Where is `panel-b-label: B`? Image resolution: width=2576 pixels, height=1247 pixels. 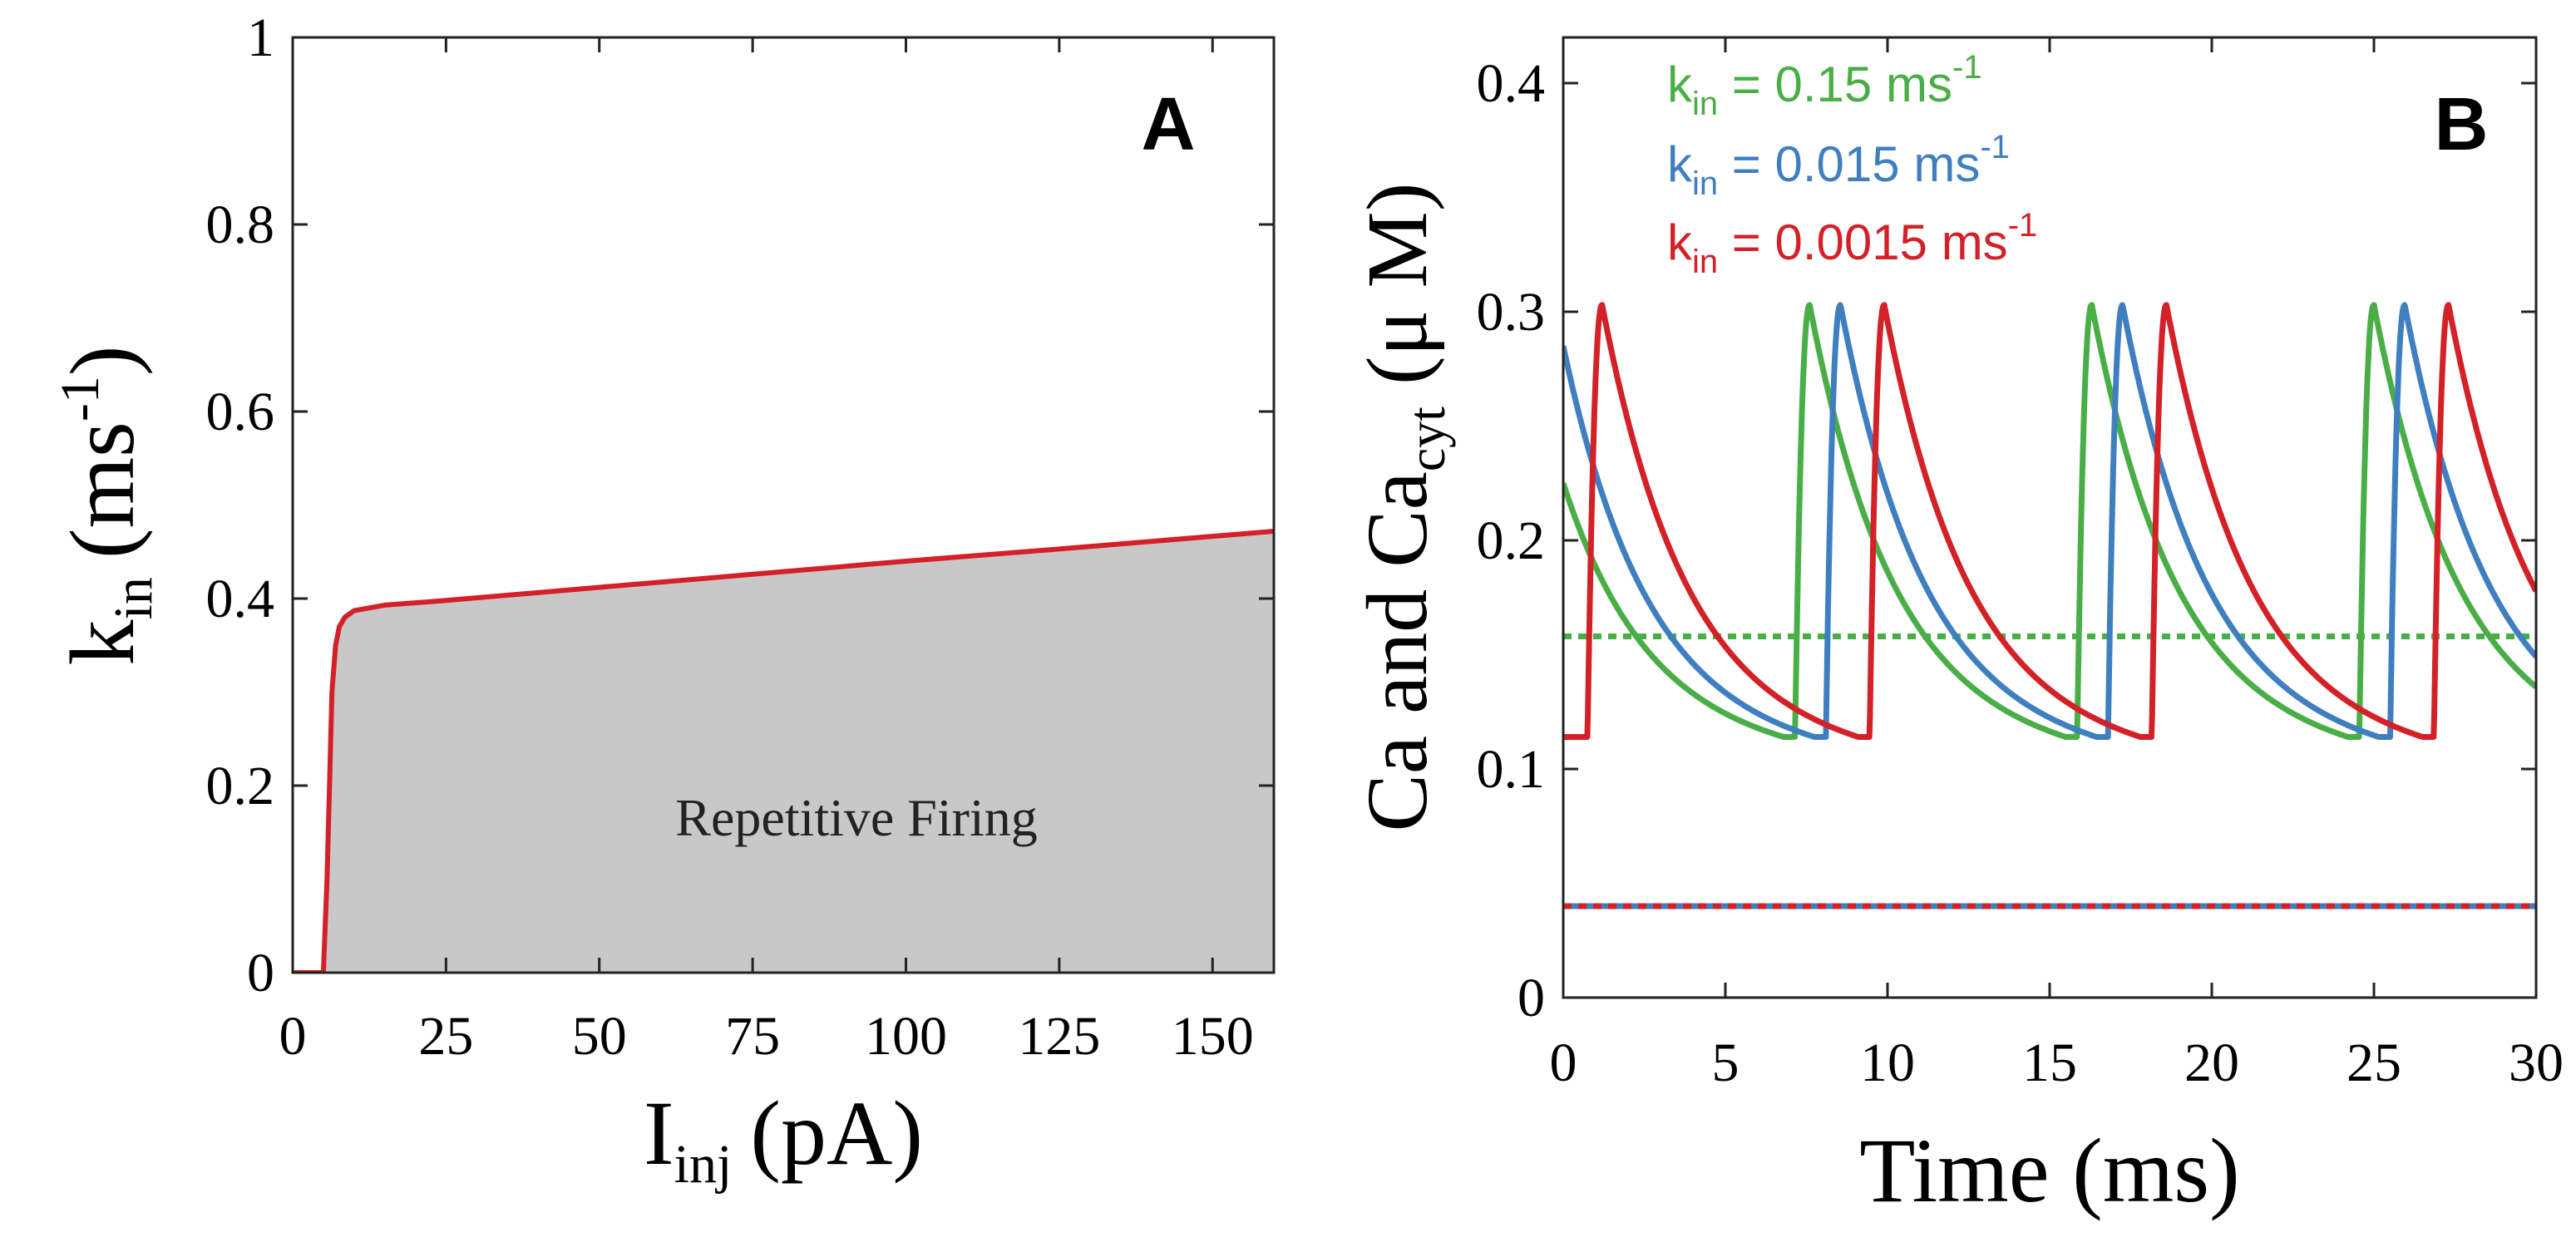 panel-b-label: B is located at coordinates (2462, 124).